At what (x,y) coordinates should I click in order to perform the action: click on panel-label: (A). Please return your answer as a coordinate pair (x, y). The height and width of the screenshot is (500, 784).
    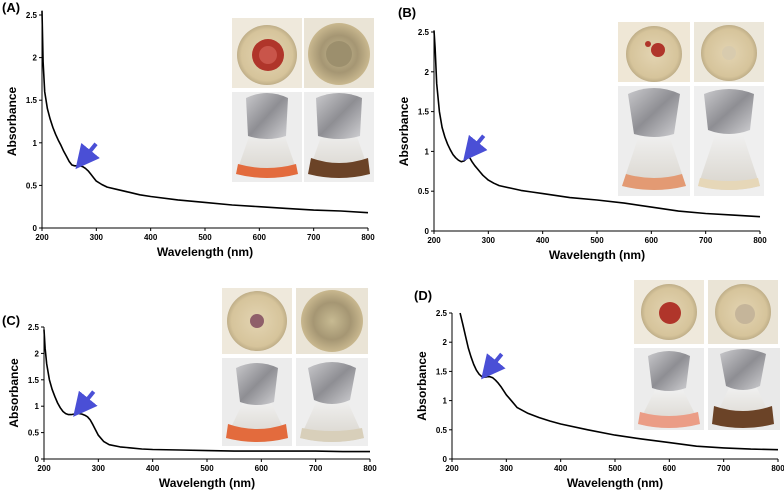
    Looking at the image, I should click on (11, 7).